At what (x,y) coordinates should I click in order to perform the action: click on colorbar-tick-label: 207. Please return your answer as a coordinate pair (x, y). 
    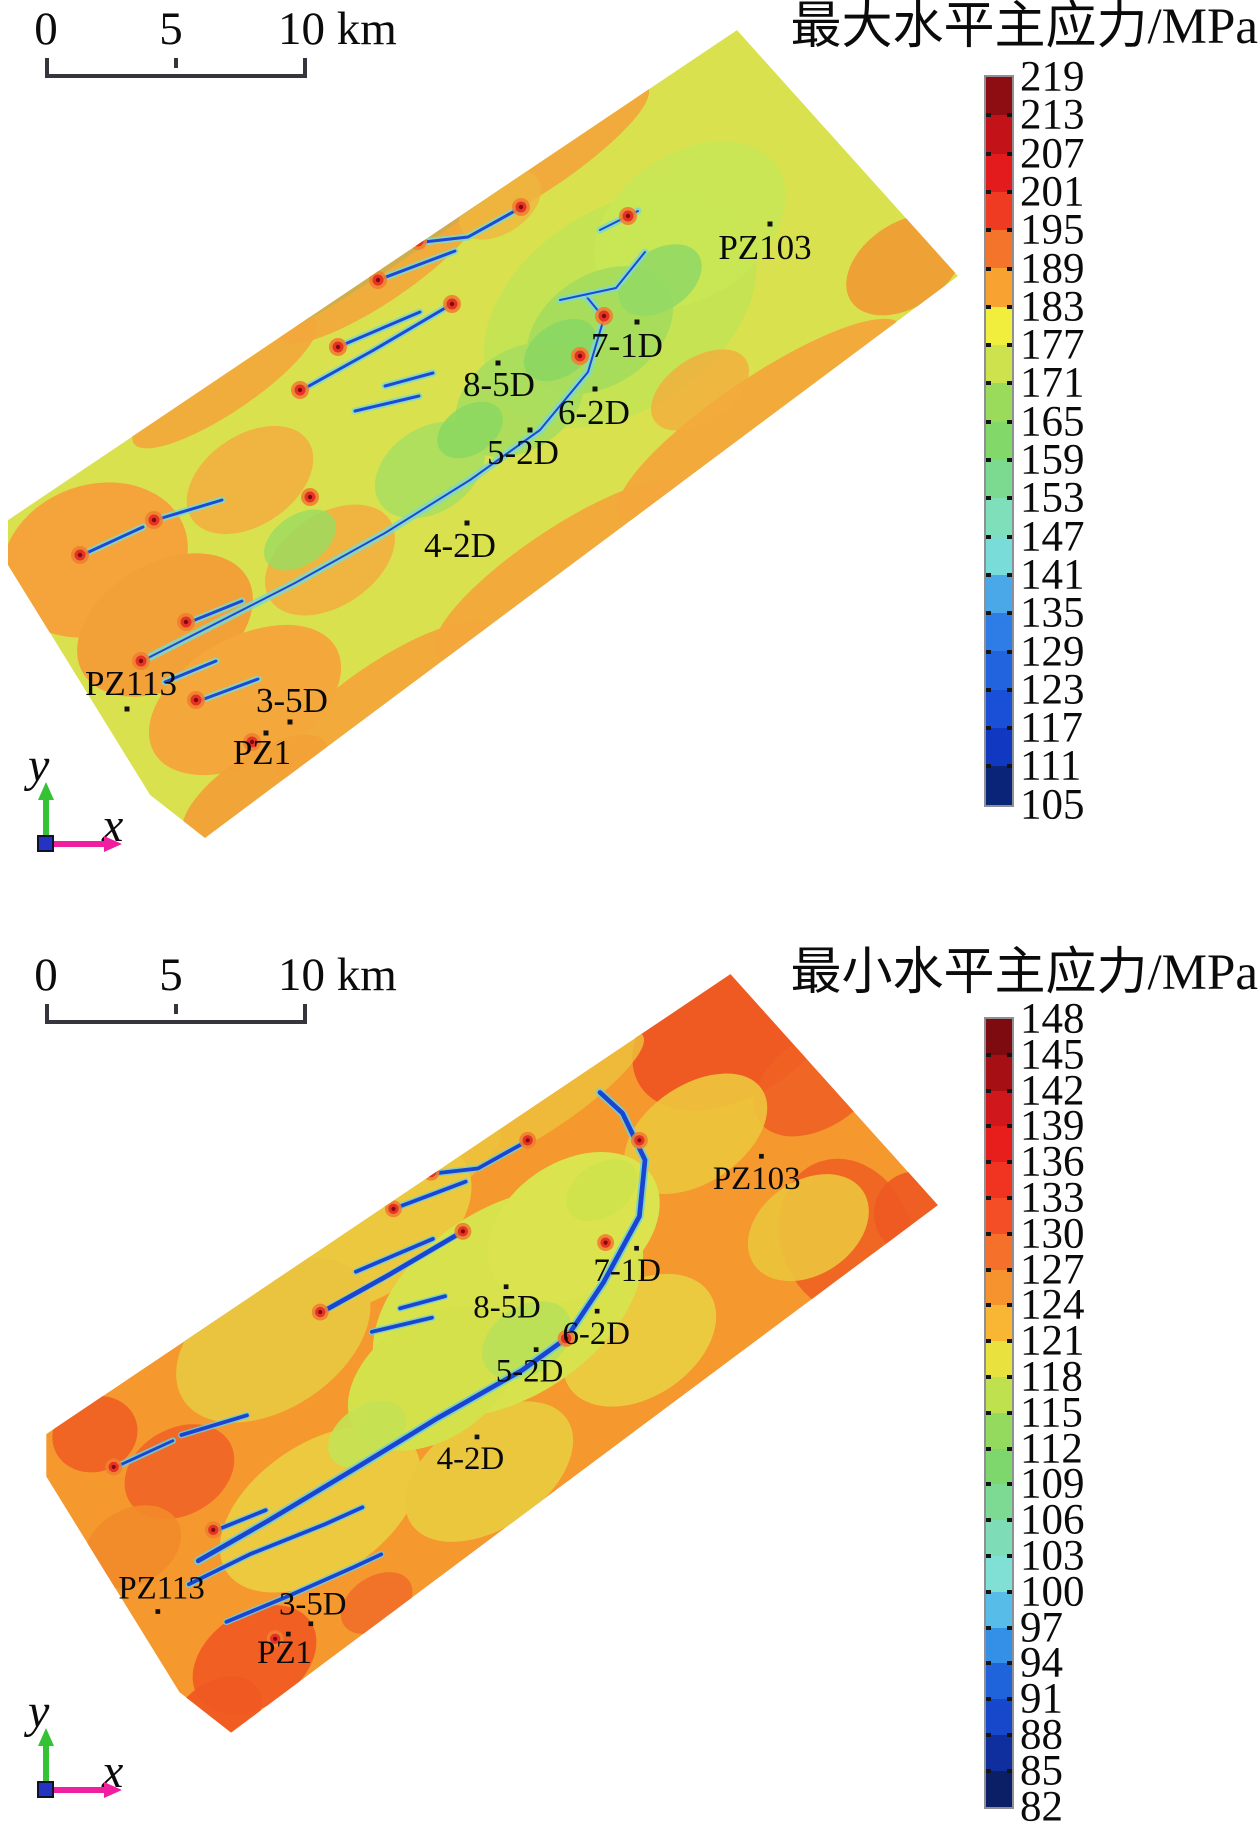
    Looking at the image, I should click on (1052, 154).